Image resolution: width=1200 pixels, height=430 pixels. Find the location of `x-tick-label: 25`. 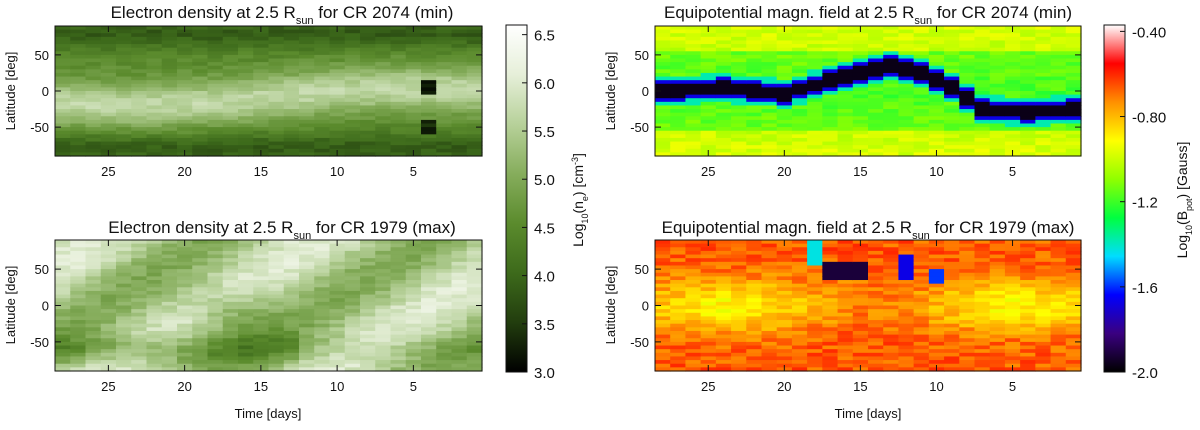

x-tick-label: 25 is located at coordinates (708, 171).